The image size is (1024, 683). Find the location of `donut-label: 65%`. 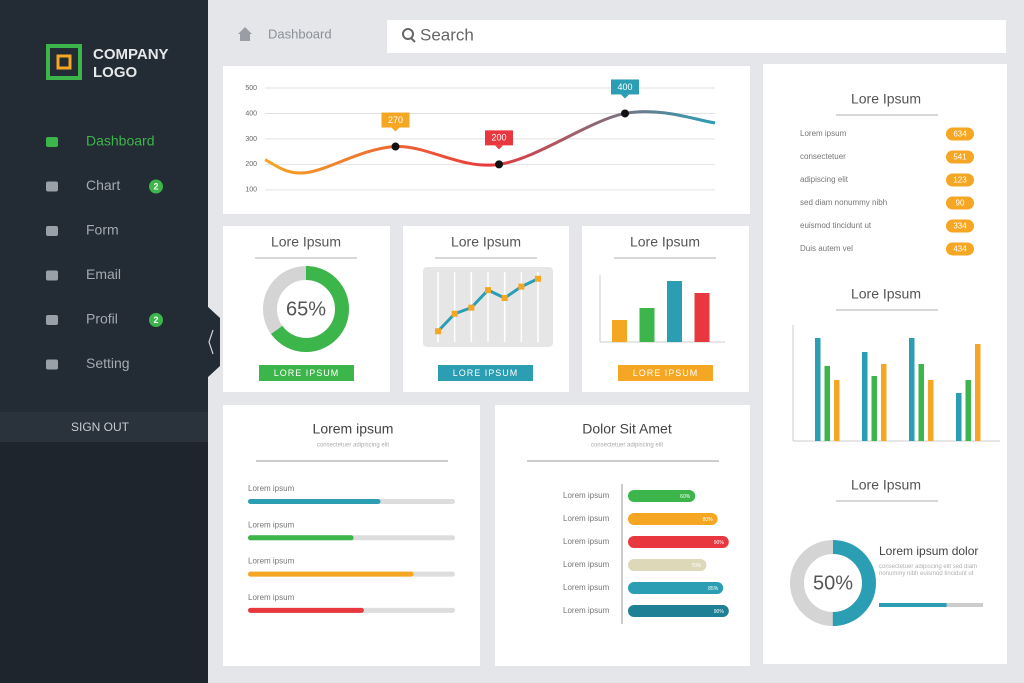

donut-label: 65% is located at coordinates (306, 309).